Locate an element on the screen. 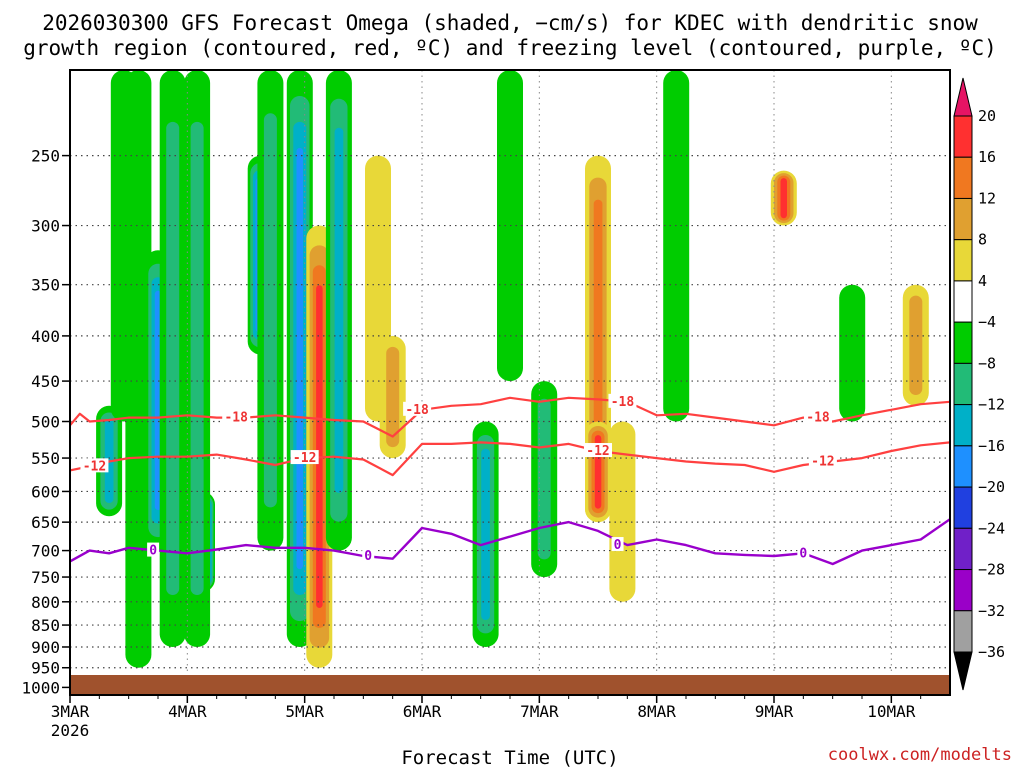 Image resolution: width=1024 pixels, height=768 pixels. colorbar-label-1: 16 is located at coordinates (987, 157).